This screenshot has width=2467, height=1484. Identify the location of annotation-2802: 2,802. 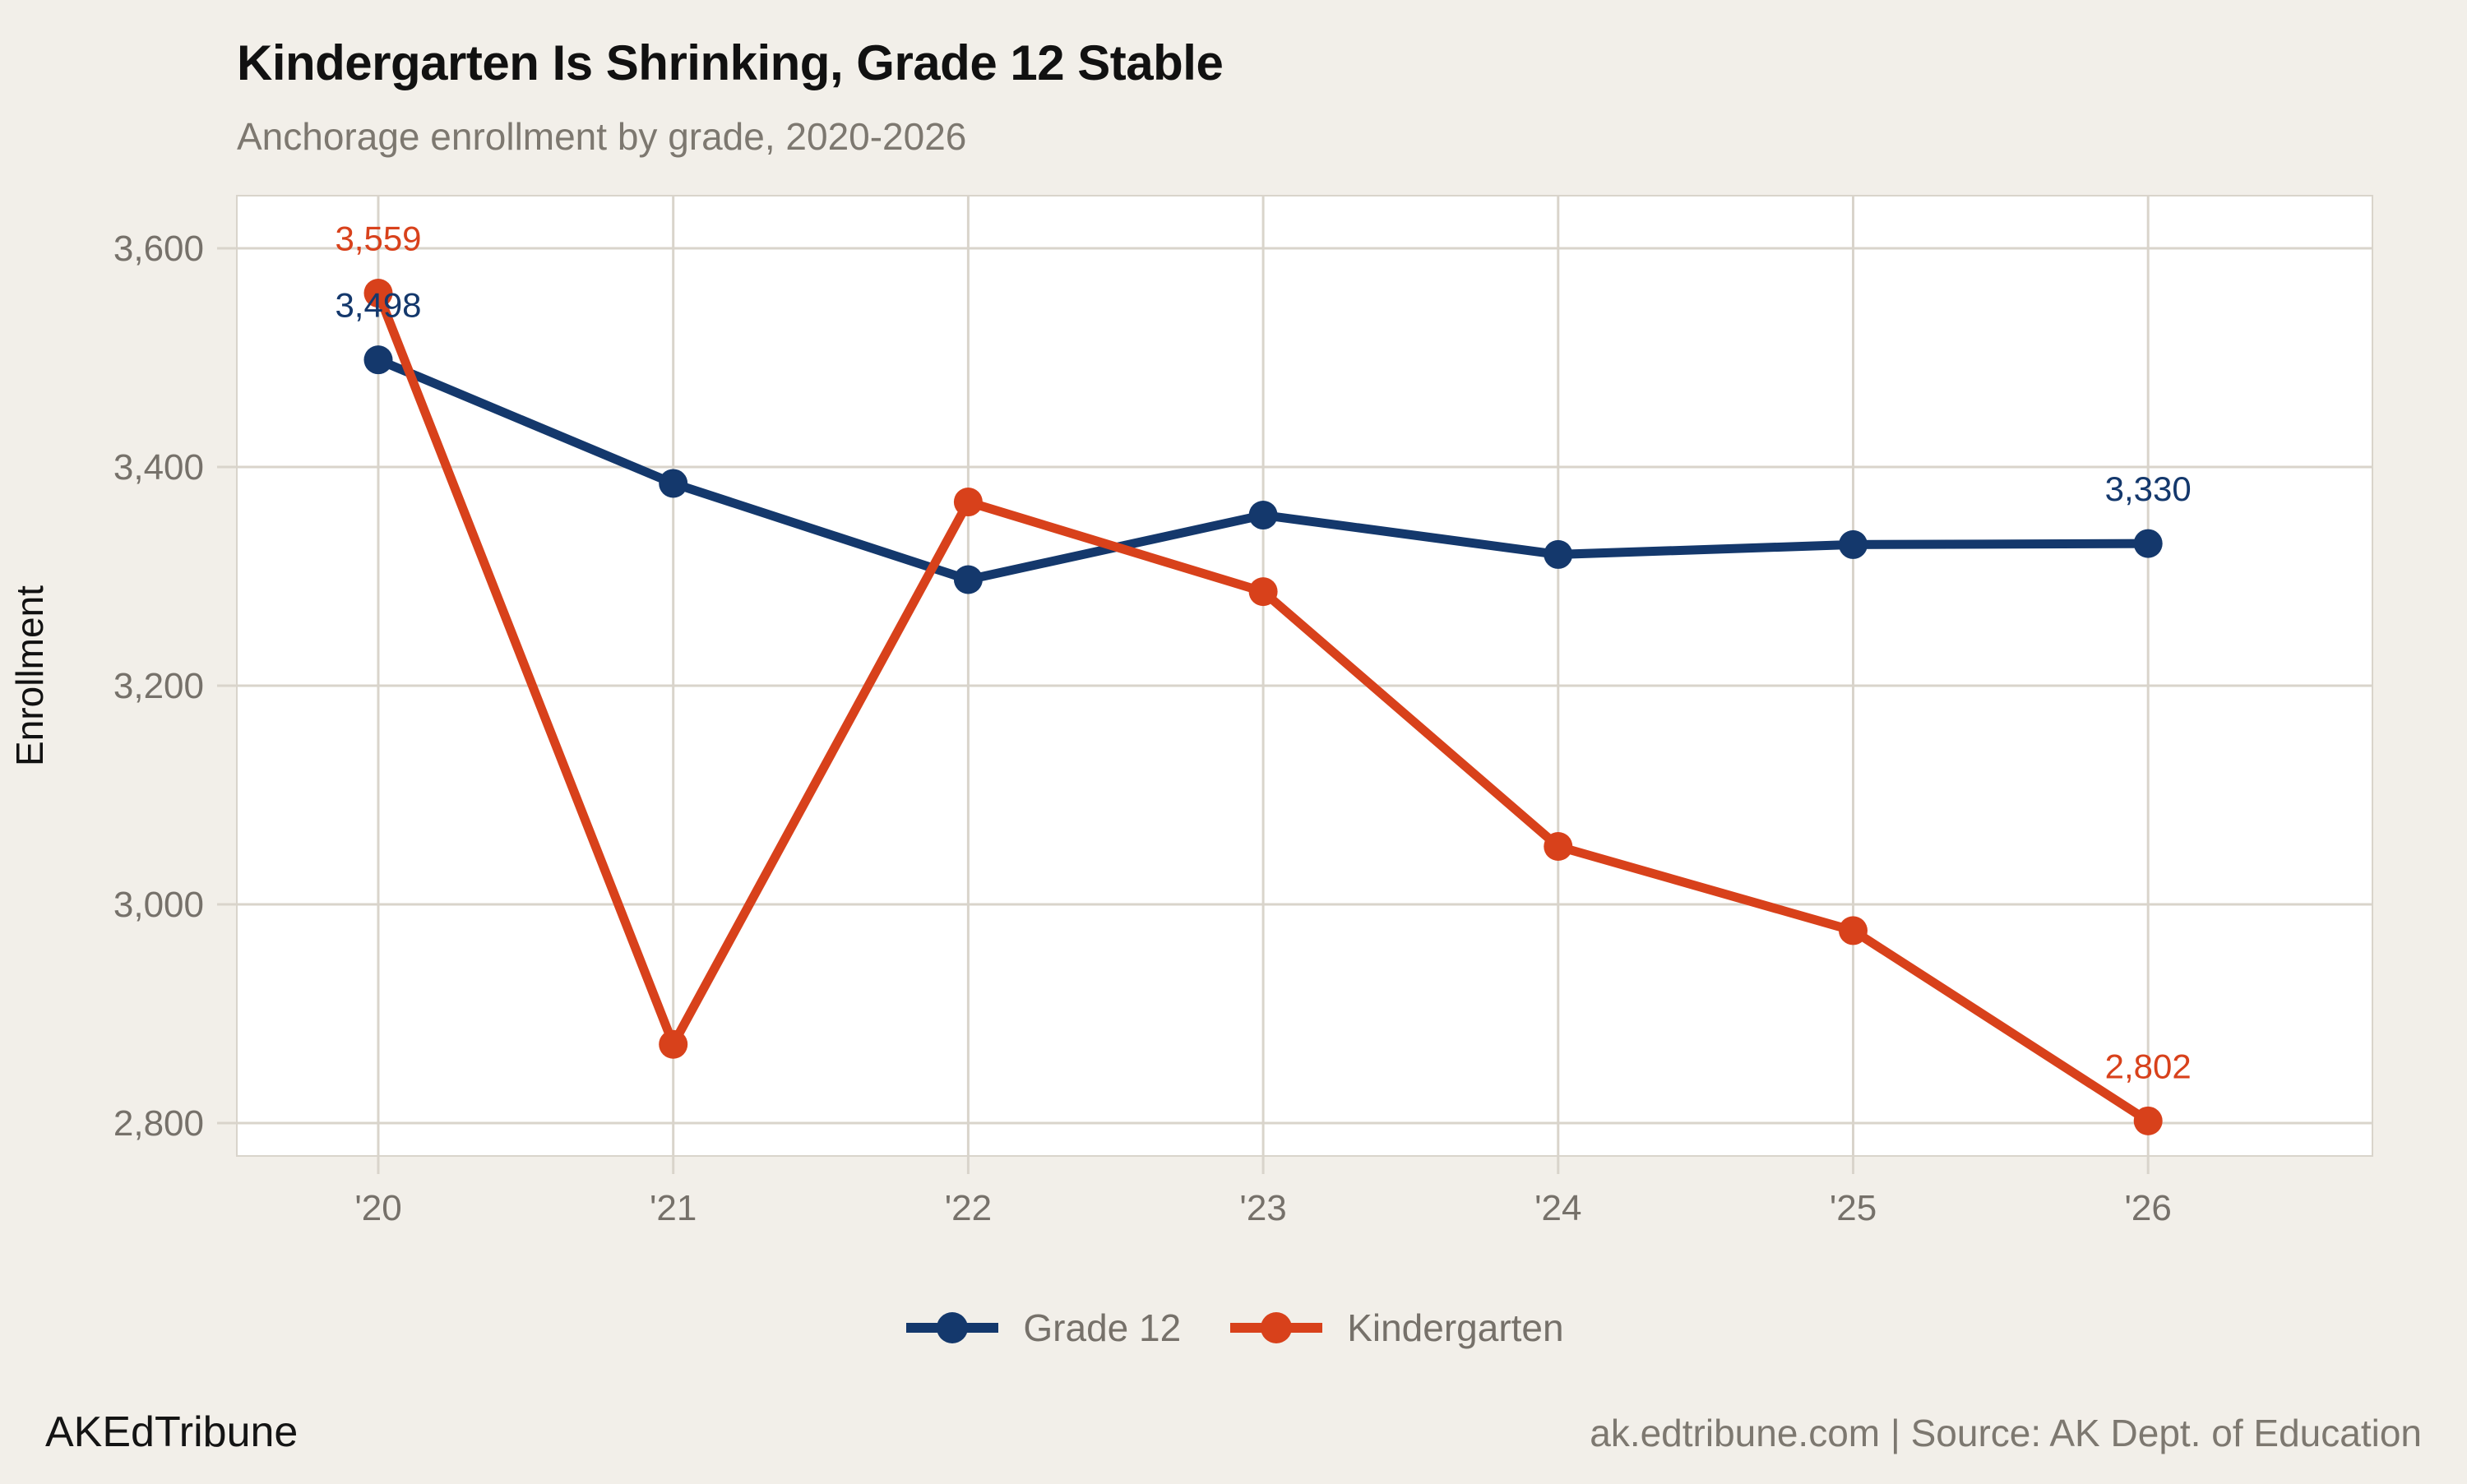
(2148, 1066).